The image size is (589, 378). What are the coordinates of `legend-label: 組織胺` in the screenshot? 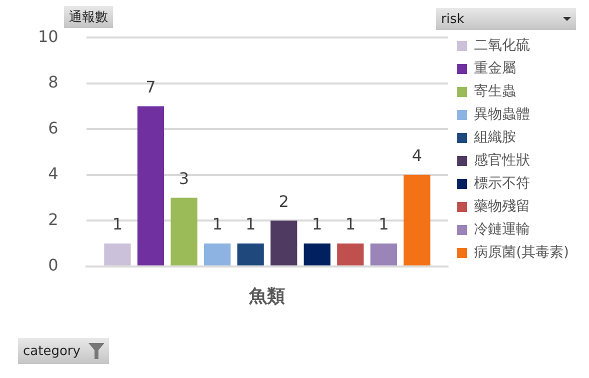 It's located at (494, 138).